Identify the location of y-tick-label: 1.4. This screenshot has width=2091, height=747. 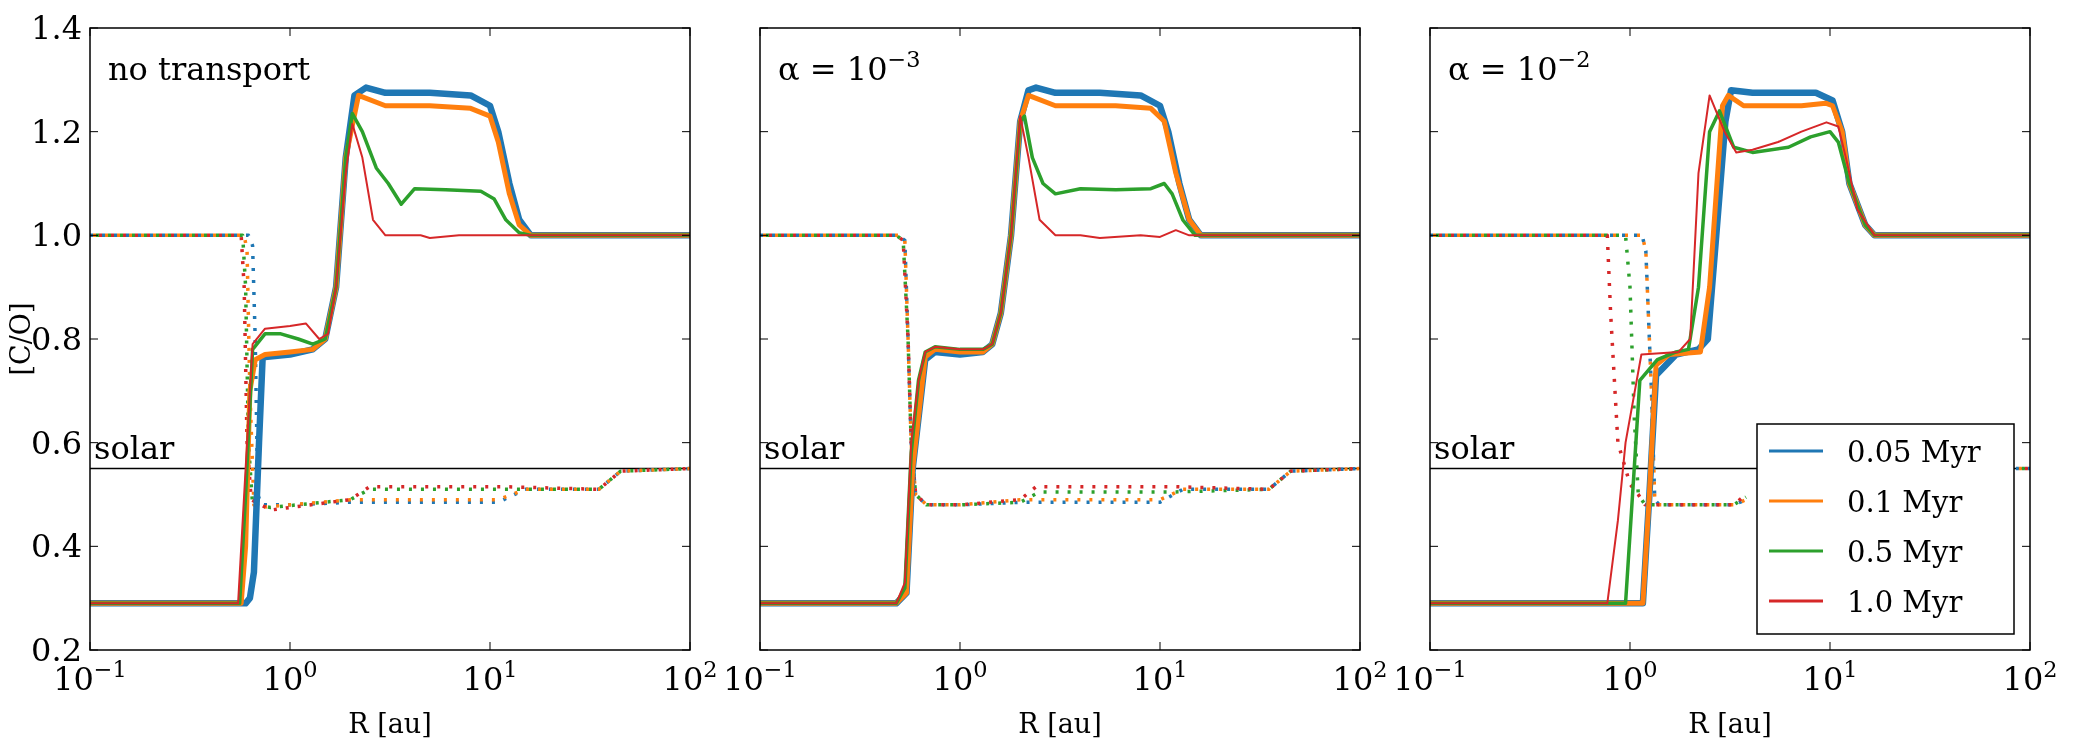
(56, 28).